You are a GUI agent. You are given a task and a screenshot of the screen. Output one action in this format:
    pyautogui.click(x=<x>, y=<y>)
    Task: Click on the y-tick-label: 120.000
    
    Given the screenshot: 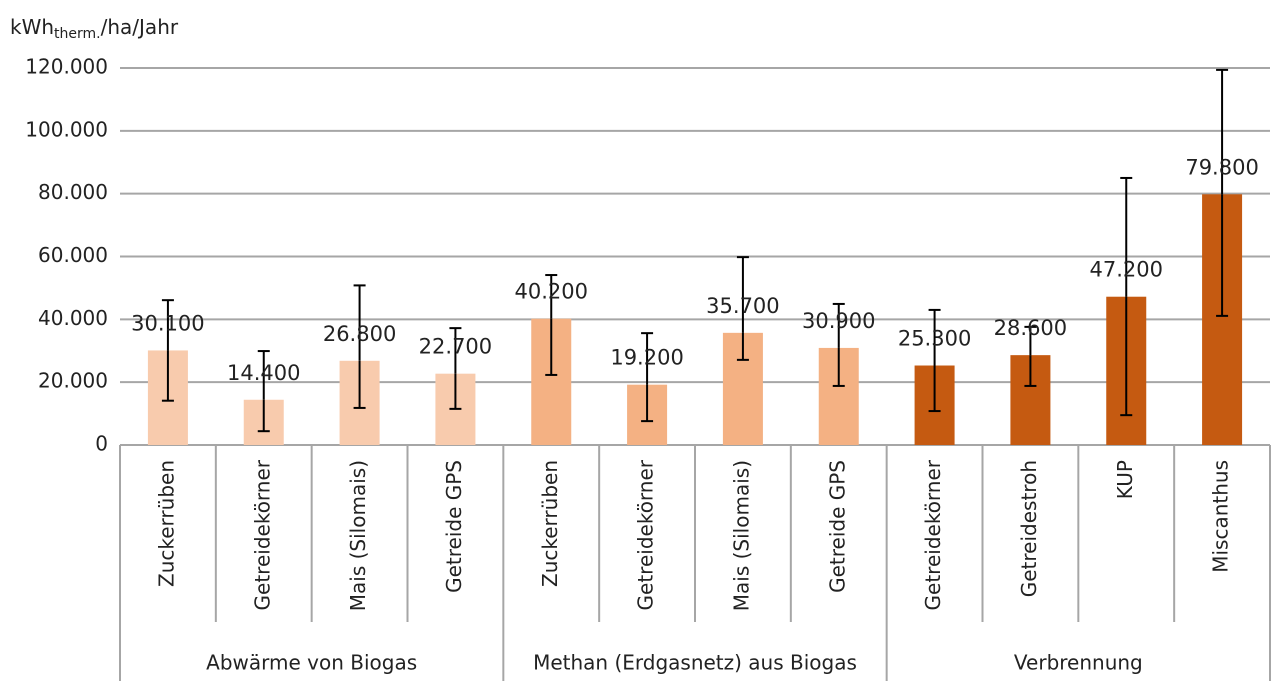 What is the action you would take?
    pyautogui.click(x=66, y=67)
    